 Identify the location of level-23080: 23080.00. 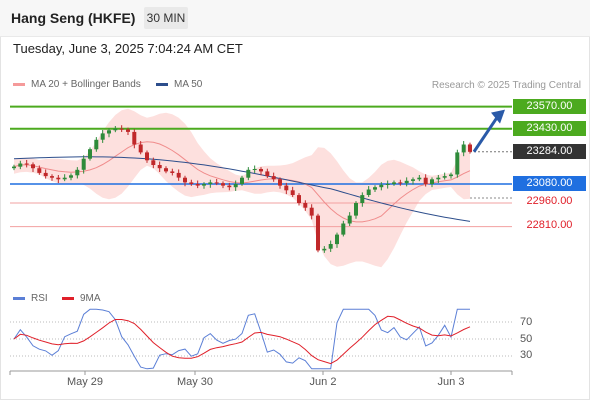
(549, 183).